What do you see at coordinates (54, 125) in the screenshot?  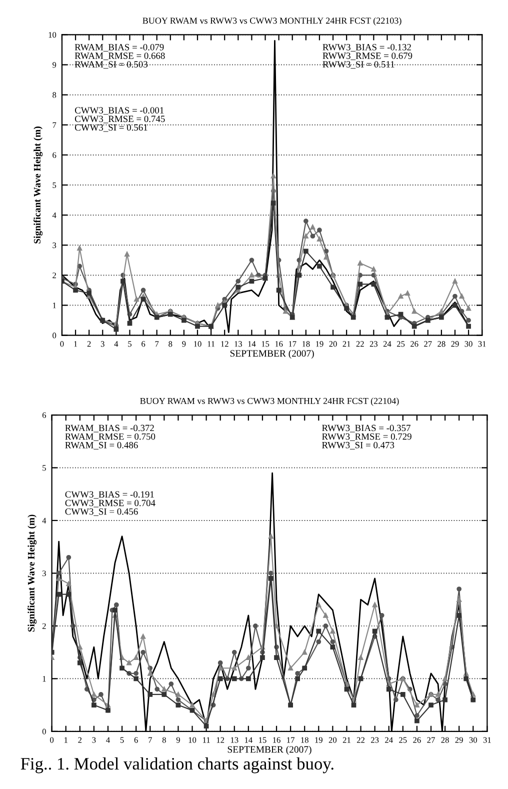 I see `y-tick-label: 7` at bounding box center [54, 125].